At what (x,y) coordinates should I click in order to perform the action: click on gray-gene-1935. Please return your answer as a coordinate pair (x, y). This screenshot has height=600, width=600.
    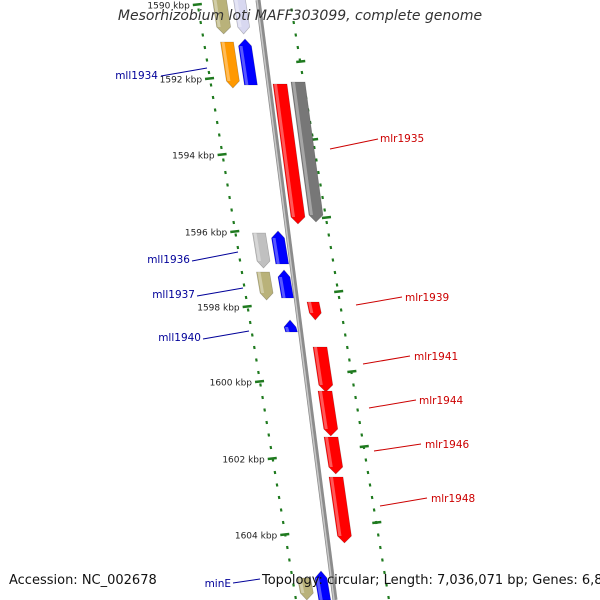
    Looking at the image, I should click on (307, 152).